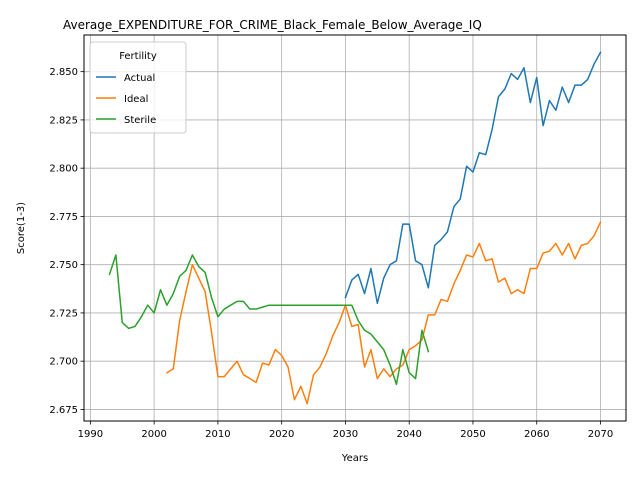  I want to click on x-tick-label: 2050, so click(472, 434).